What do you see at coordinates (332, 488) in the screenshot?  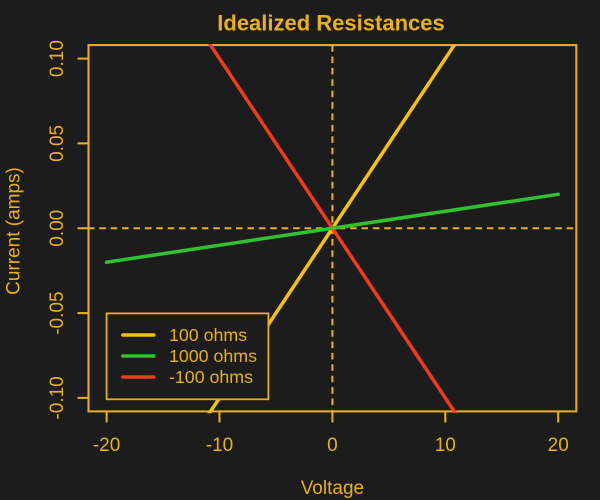 I see `svg-text: Voltage` at bounding box center [332, 488].